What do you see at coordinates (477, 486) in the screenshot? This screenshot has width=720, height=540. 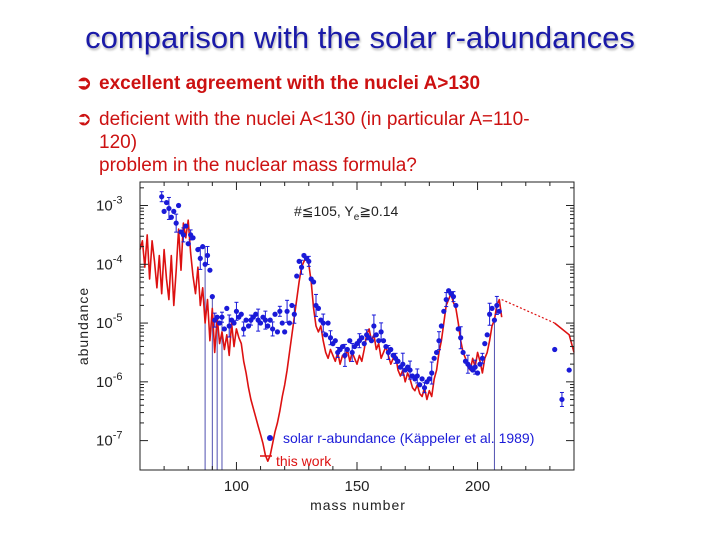 I see `x-tick-label: 200` at bounding box center [477, 486].